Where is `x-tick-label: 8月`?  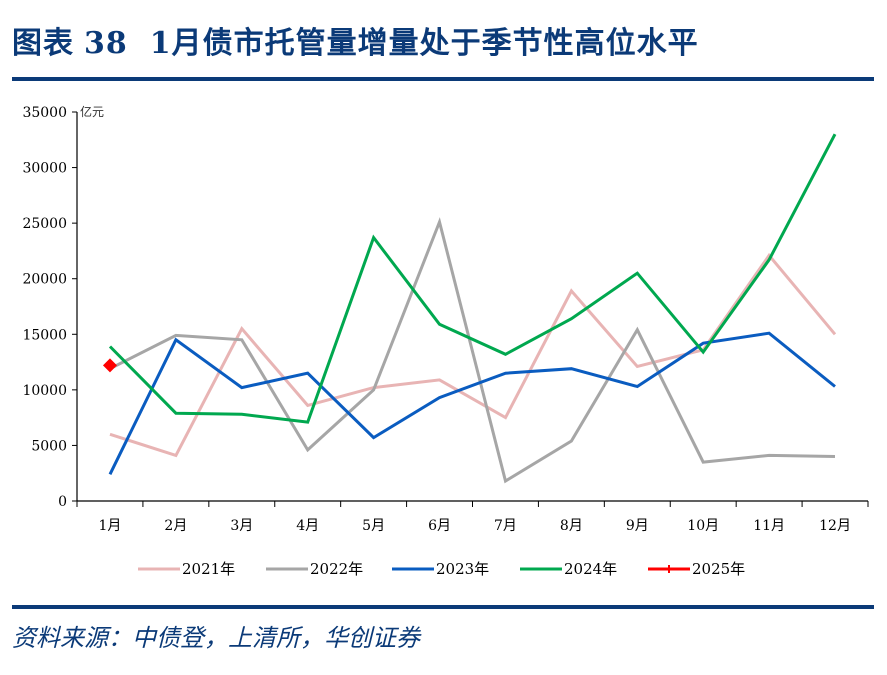
x-tick-label: 8月 is located at coordinates (571, 526).